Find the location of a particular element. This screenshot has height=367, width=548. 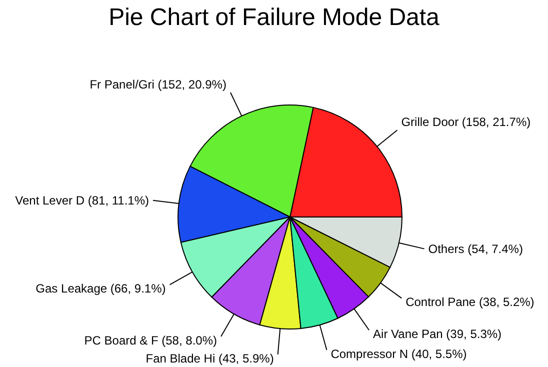

slice-label: Gas Leakage (66, 9.1%) is located at coordinates (101, 289).